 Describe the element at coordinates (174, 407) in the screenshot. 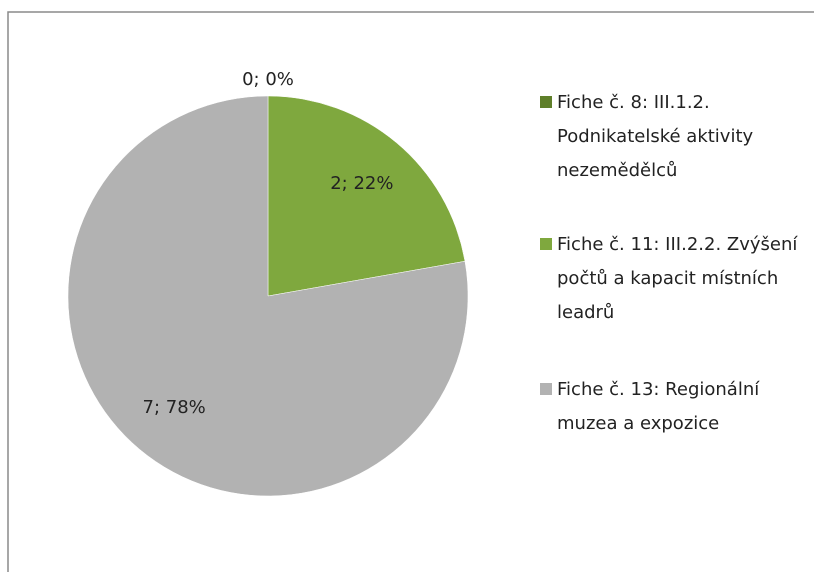

I see `data-label: 7; 78%` at that location.